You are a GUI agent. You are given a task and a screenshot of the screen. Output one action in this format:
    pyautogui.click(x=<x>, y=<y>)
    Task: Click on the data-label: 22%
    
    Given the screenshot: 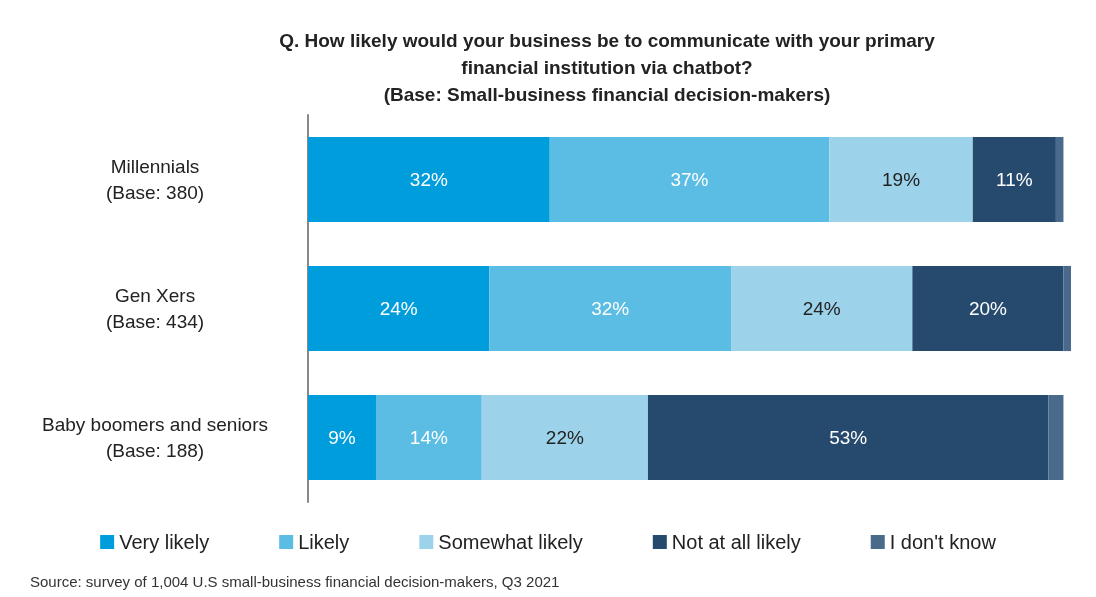 What is the action you would take?
    pyautogui.click(x=564, y=437)
    